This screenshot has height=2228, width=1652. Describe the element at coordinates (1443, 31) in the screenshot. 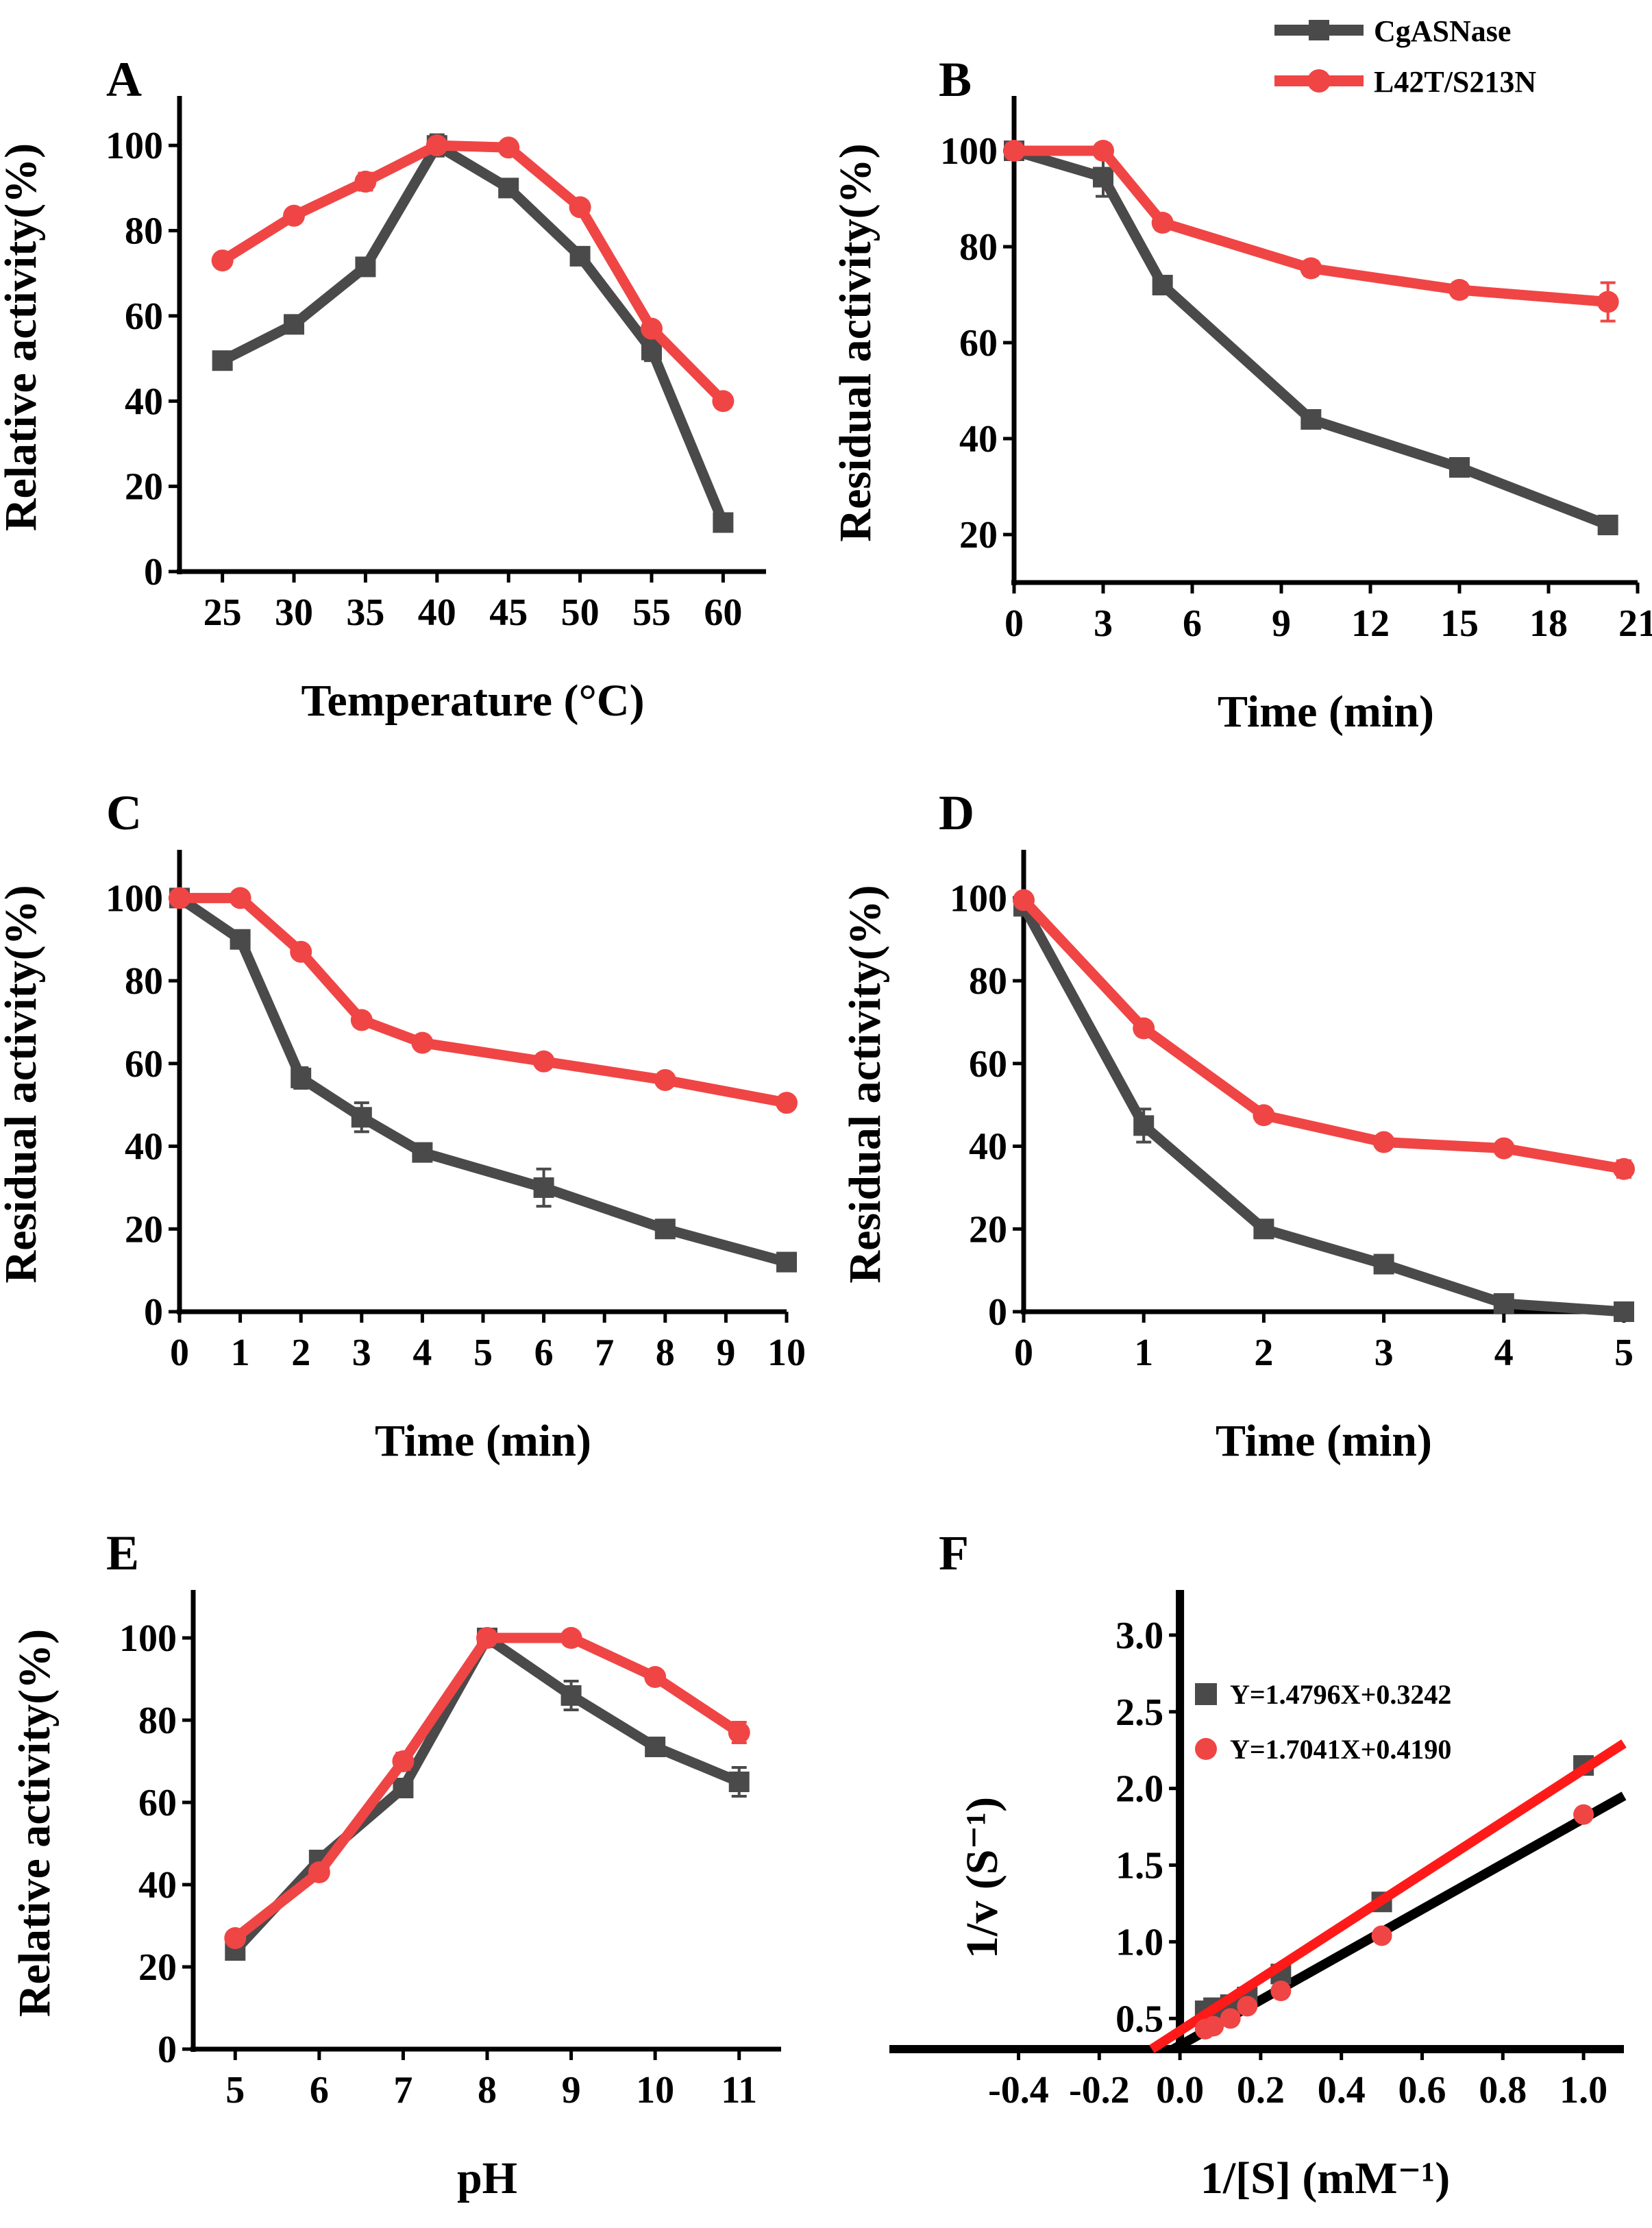

I see `legend-label-cgasnase: CgASNase` at that location.